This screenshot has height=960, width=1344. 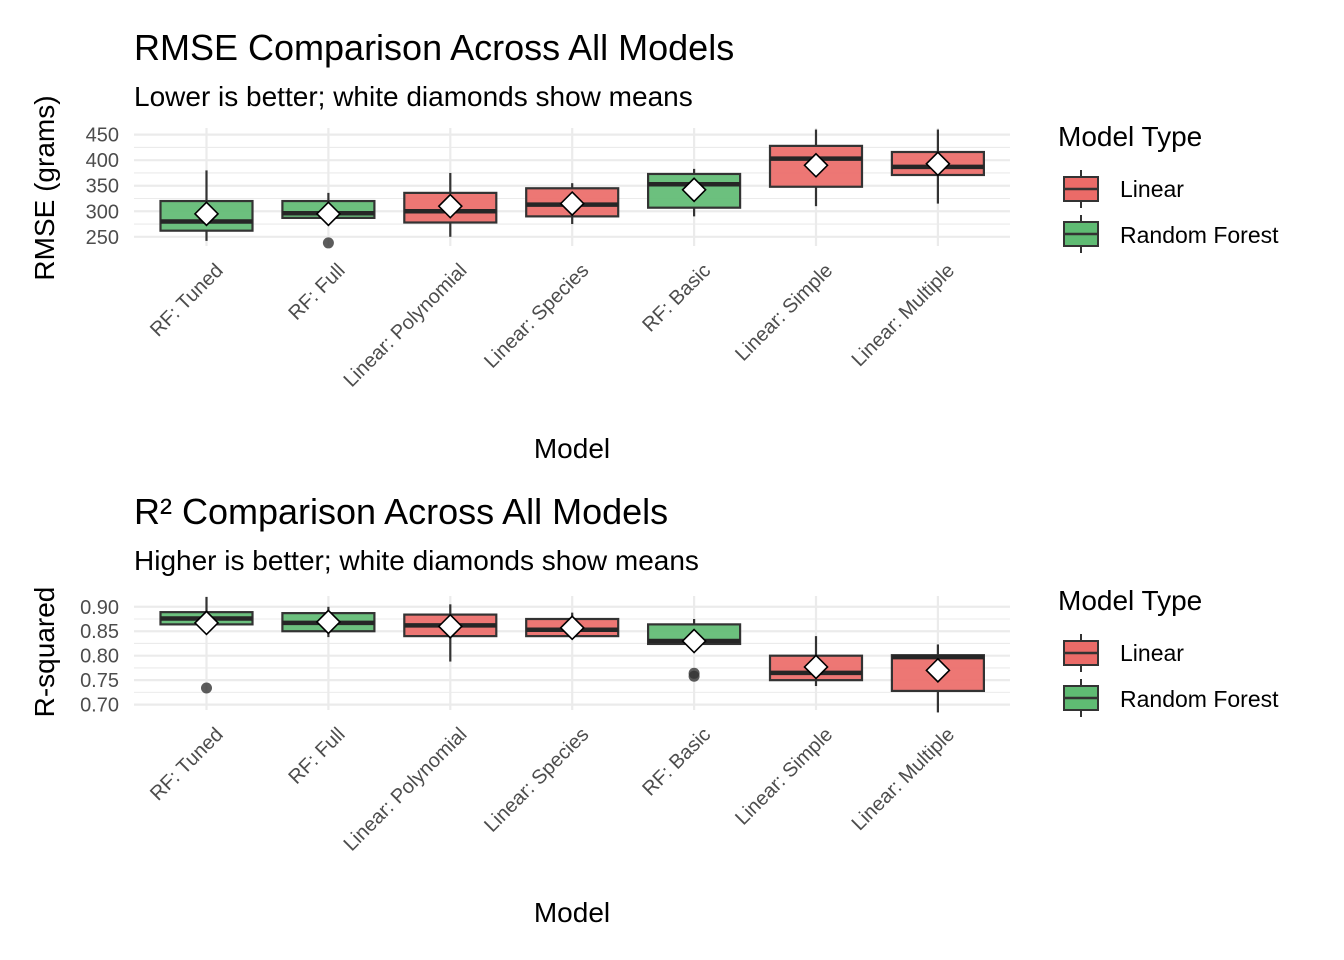 I want to click on rmse-x-tick-label-linear-multiple: Linear: Multiple, so click(x=903, y=315).